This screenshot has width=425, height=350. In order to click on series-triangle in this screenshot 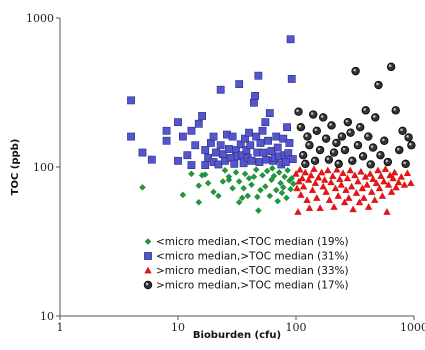, I will do `click(353, 190)`.